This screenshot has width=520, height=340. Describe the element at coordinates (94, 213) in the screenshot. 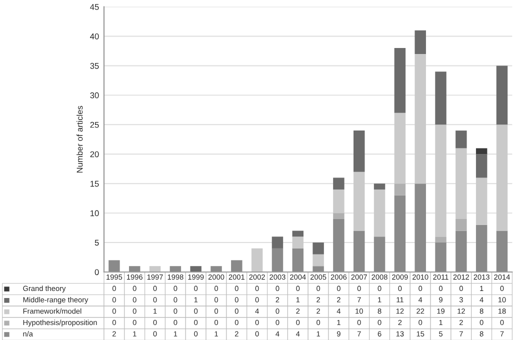

I see `y-tick-label: 10` at that location.